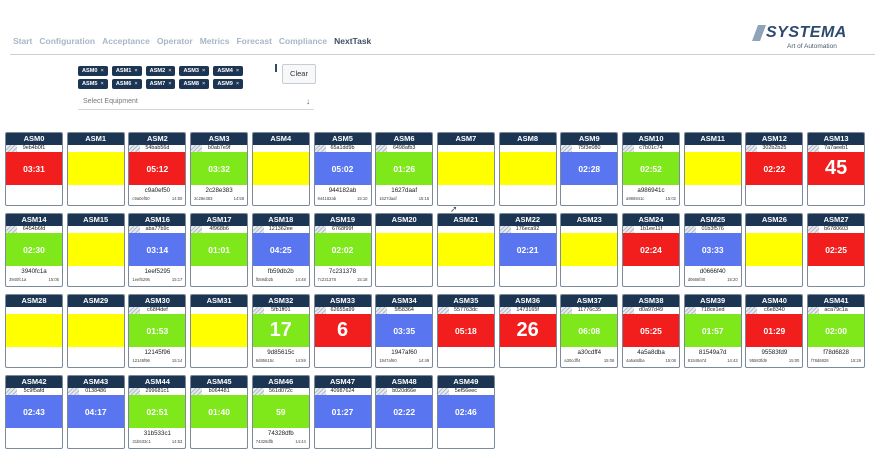 The image size is (875, 456). Describe the element at coordinates (353, 41) in the screenshot. I see `nav-item-nexttask: NextTask` at that location.